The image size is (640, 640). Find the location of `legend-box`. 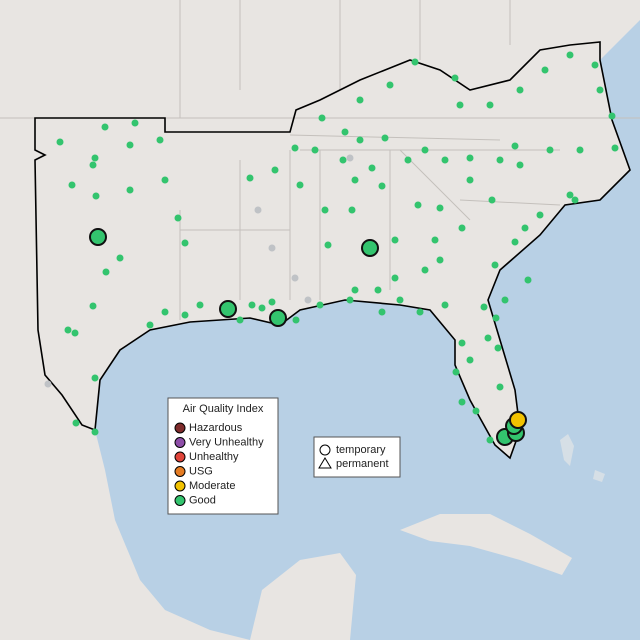

legend-box is located at coordinates (223, 456).